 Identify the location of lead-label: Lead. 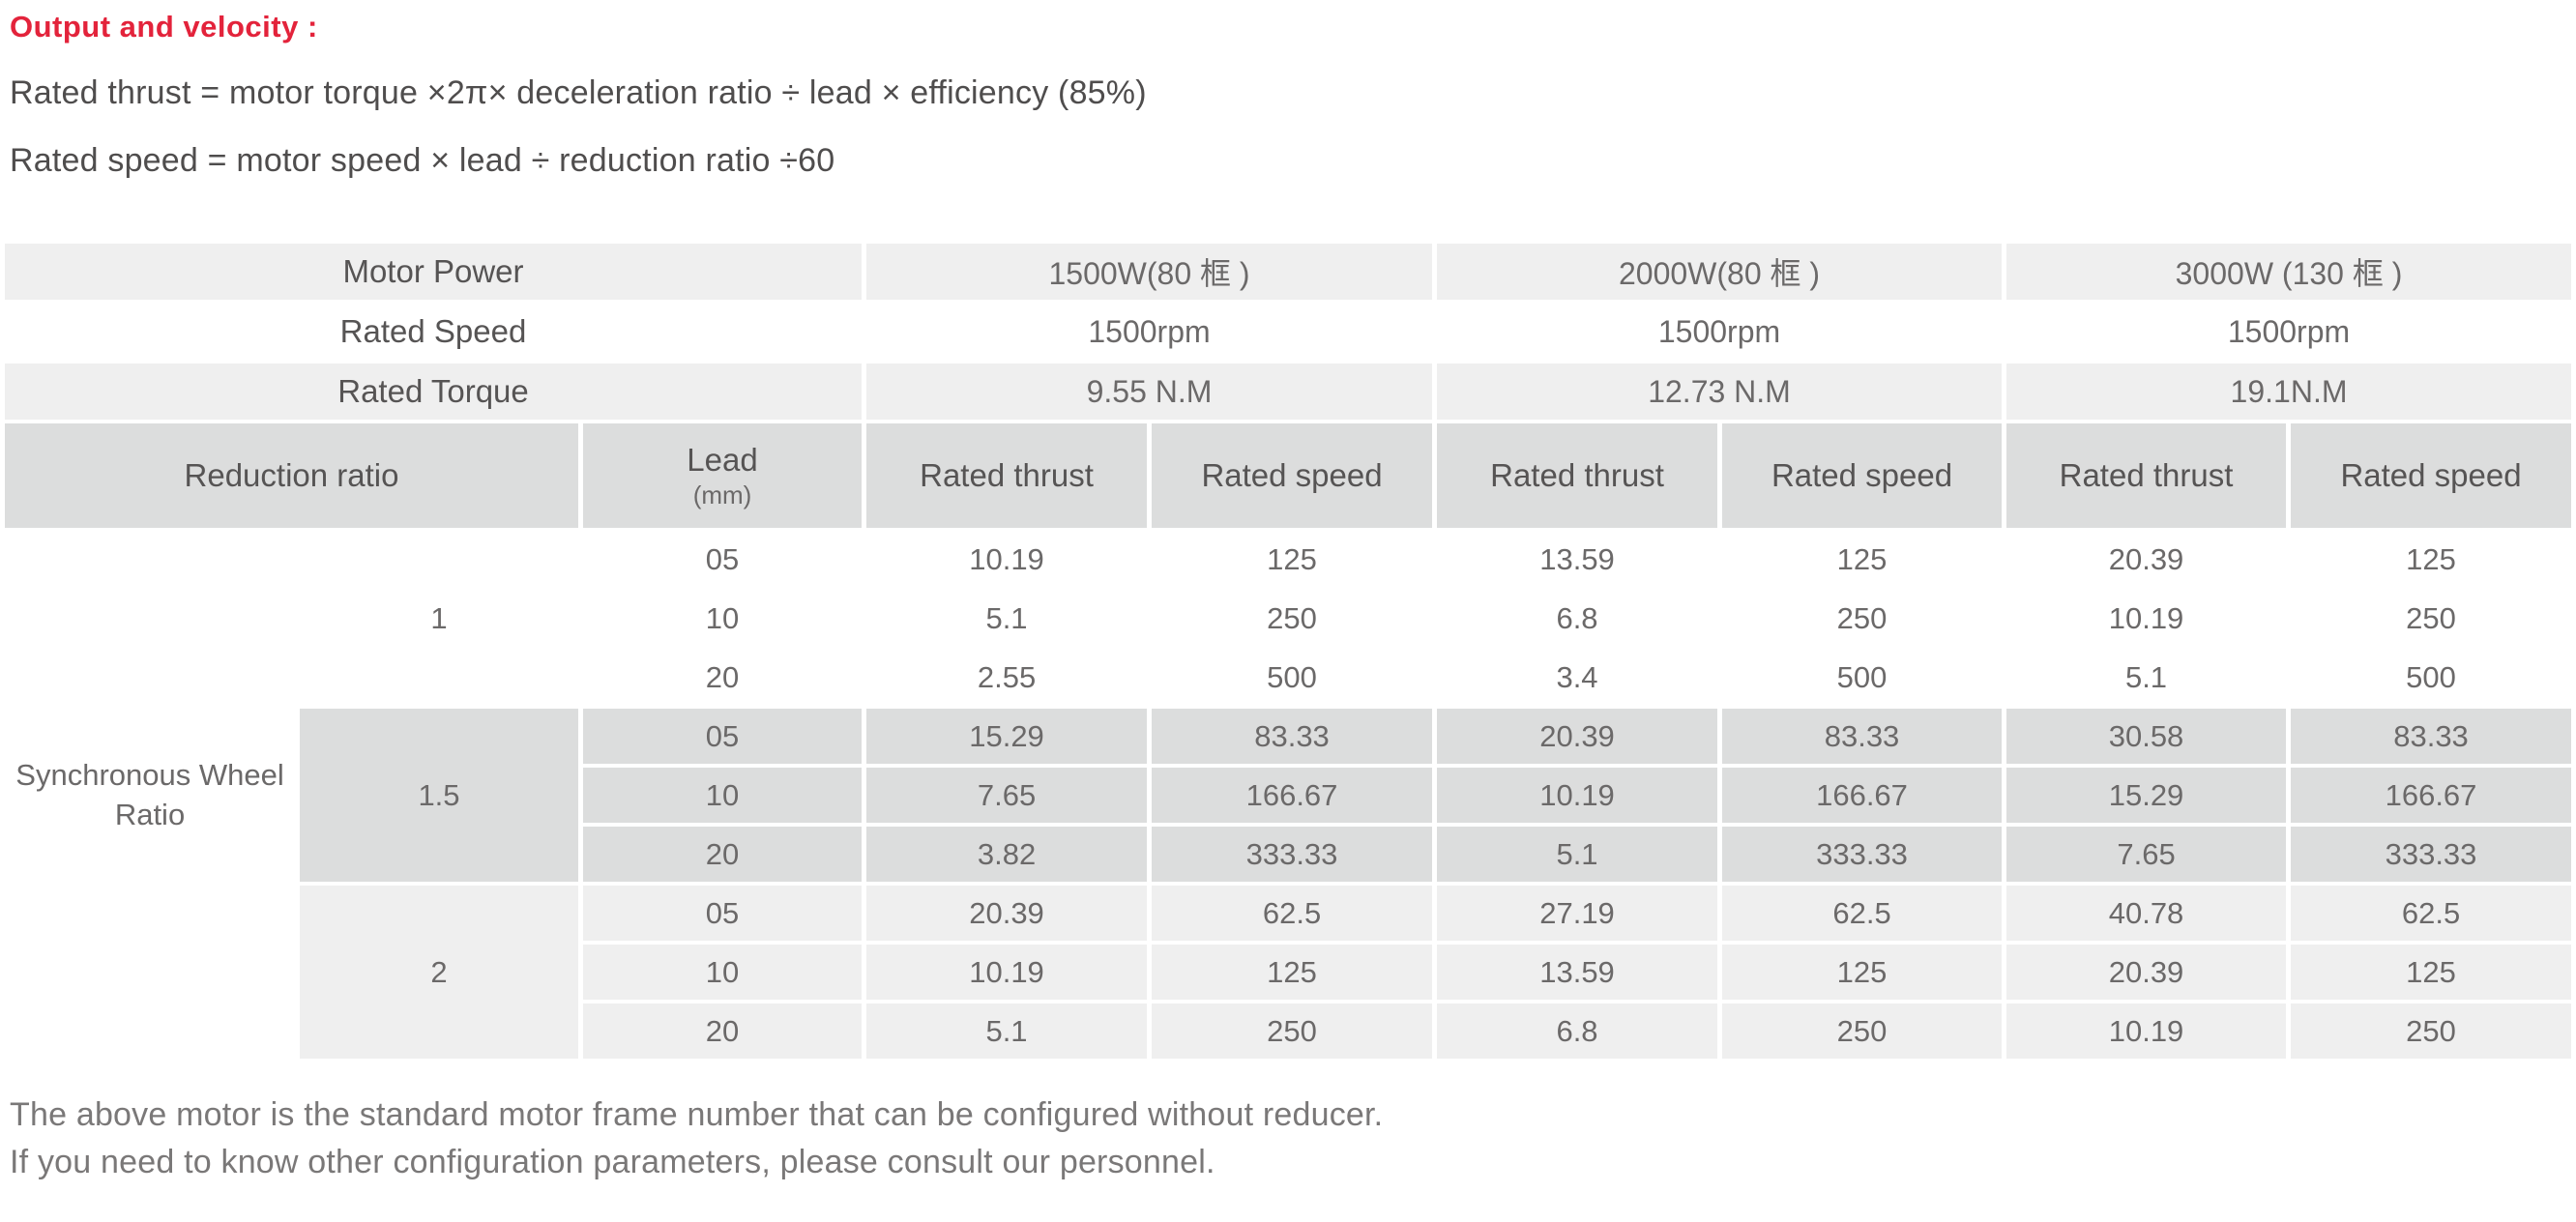
(722, 460).